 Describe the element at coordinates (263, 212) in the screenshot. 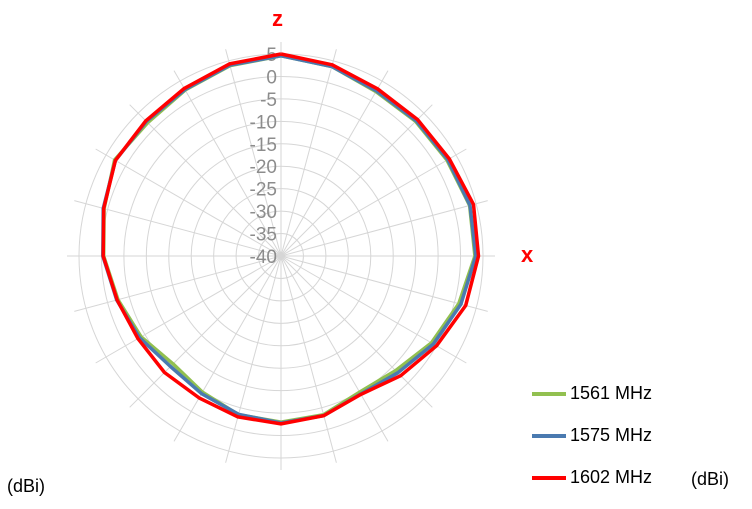

I see `radial-tick-label: -30` at that location.